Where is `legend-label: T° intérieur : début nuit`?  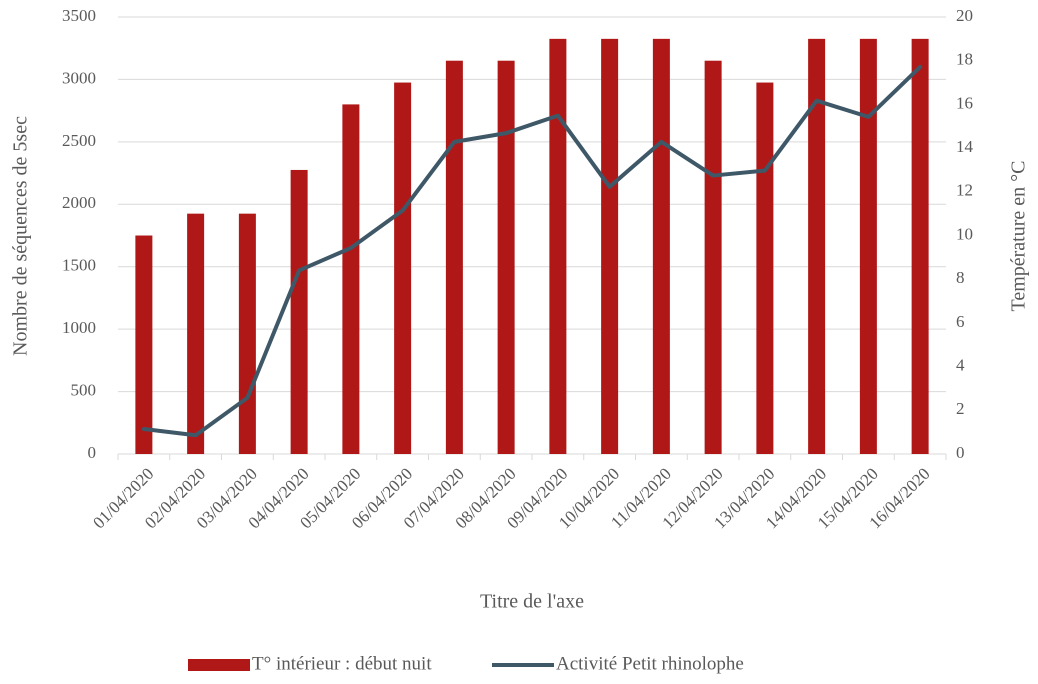 legend-label: T° intérieur : début nuit is located at coordinates (342, 663).